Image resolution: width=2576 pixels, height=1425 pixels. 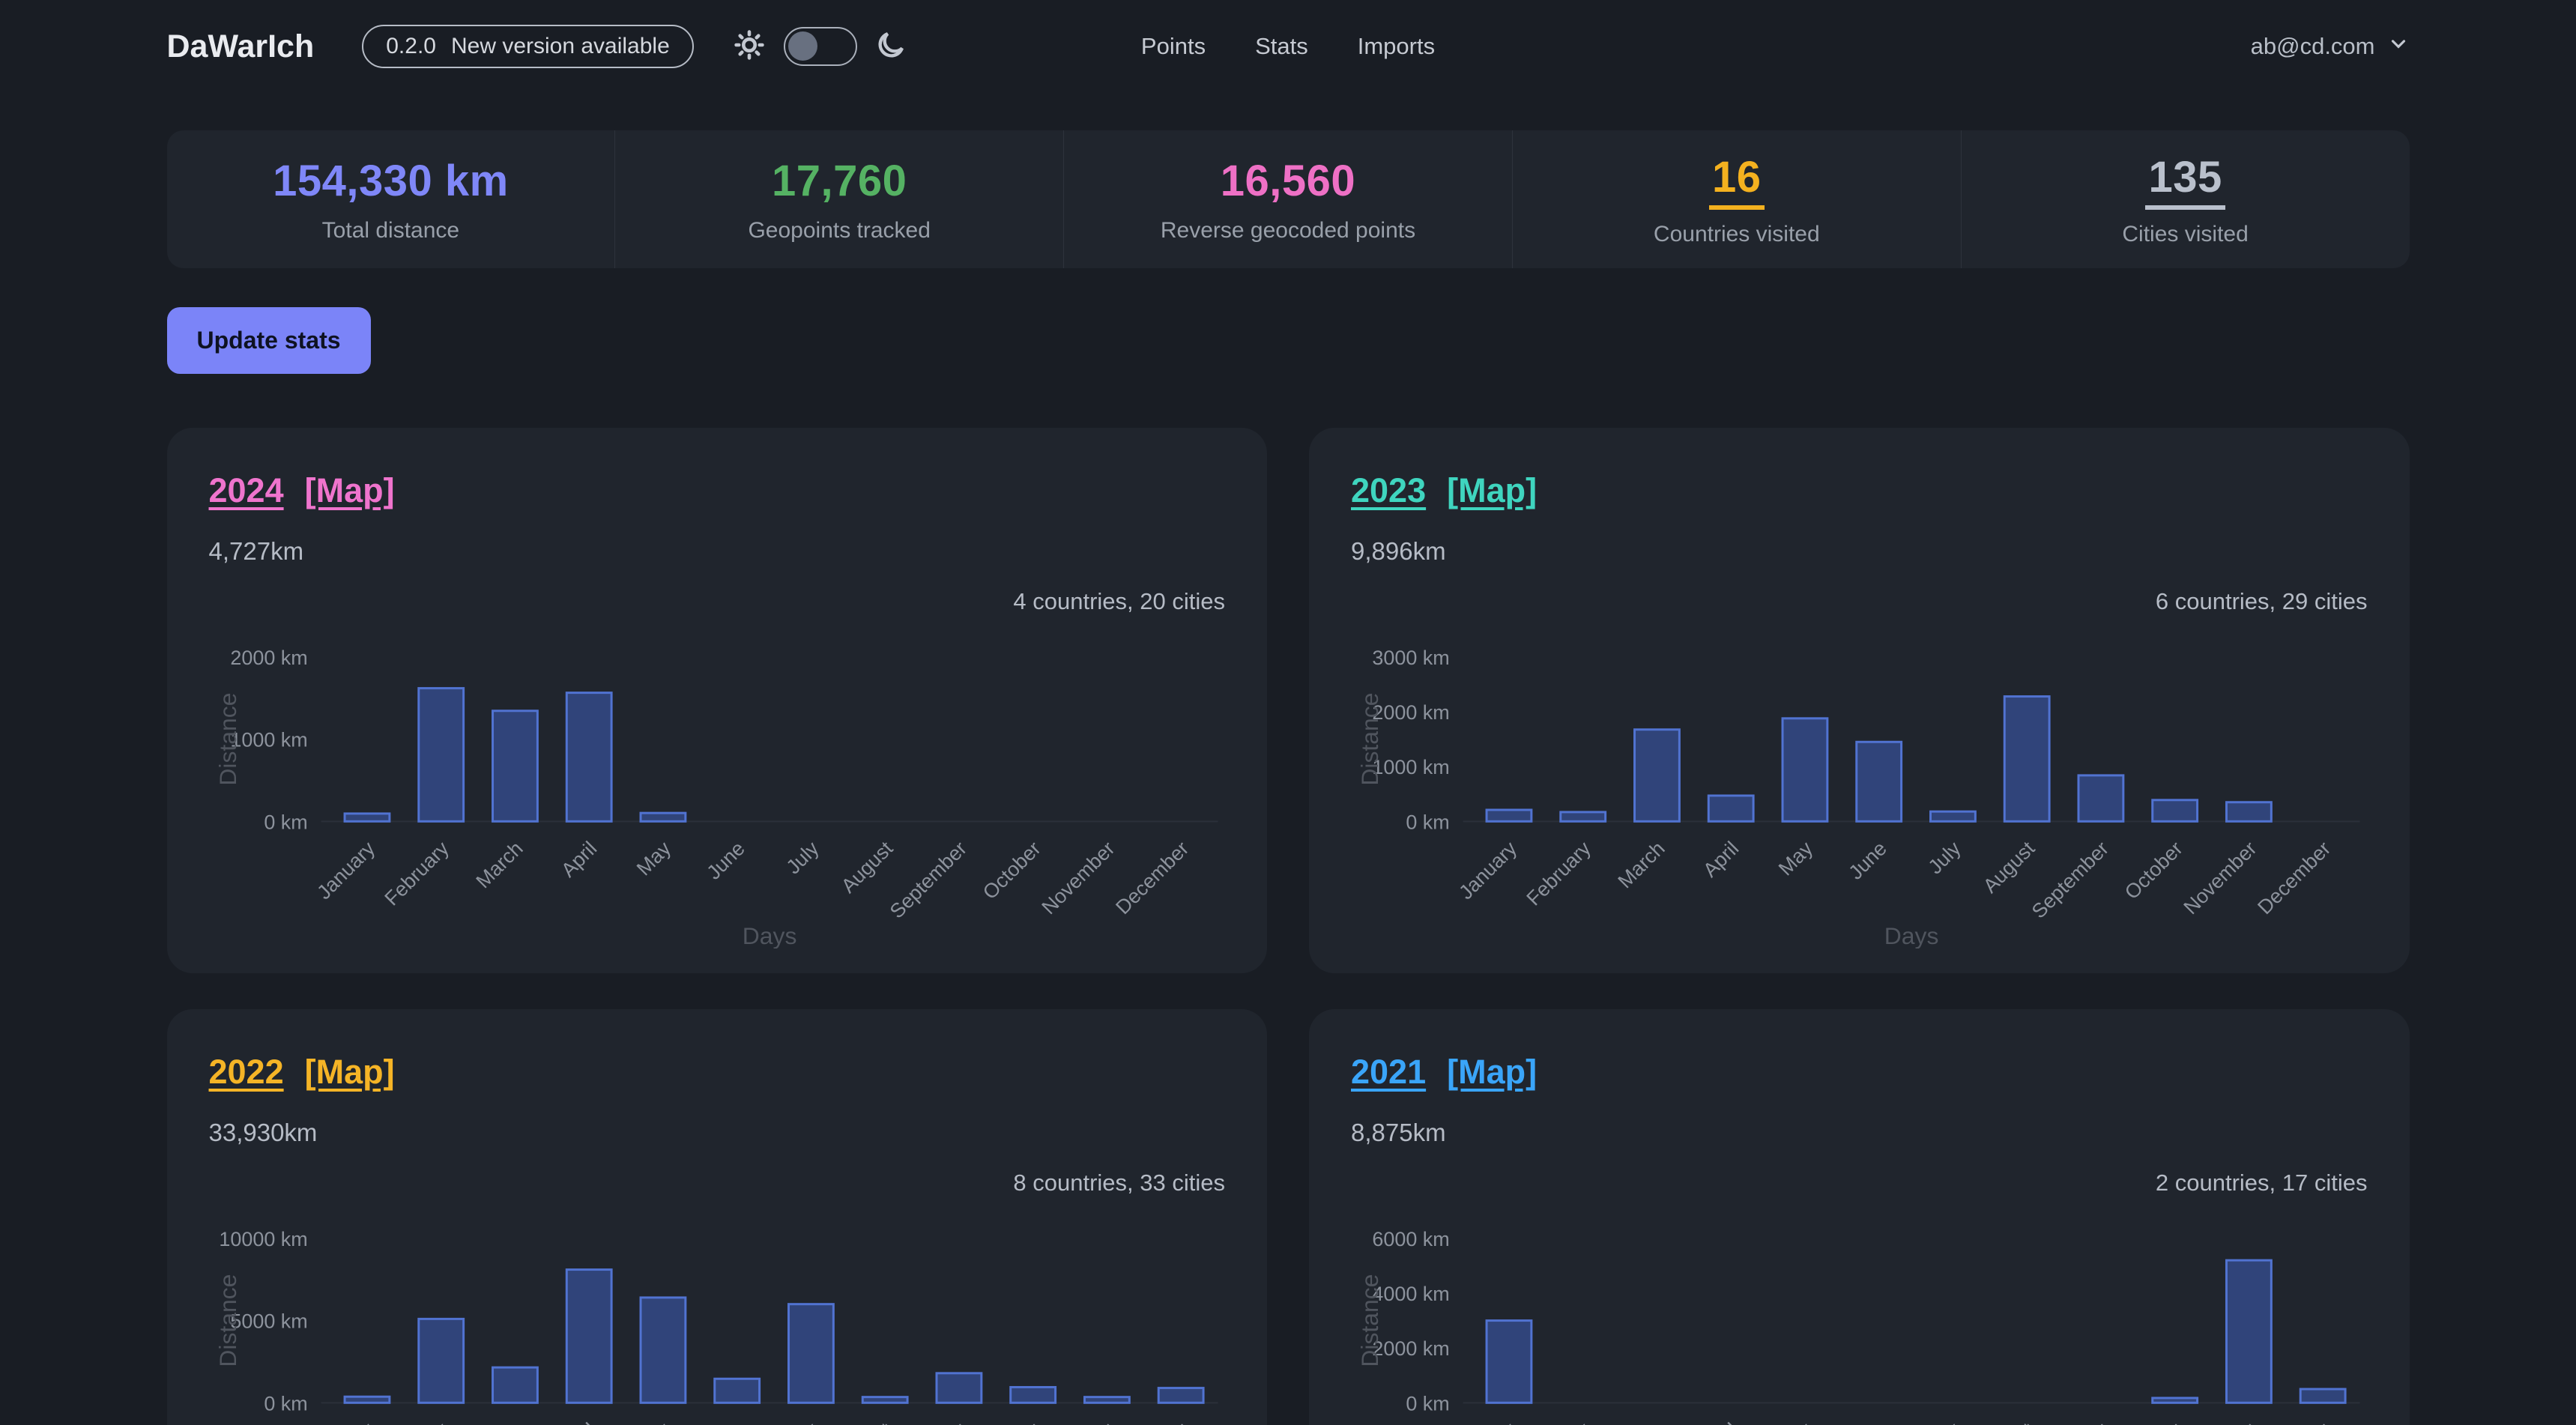 I want to click on nav-imports: Imports, so click(x=1396, y=46).